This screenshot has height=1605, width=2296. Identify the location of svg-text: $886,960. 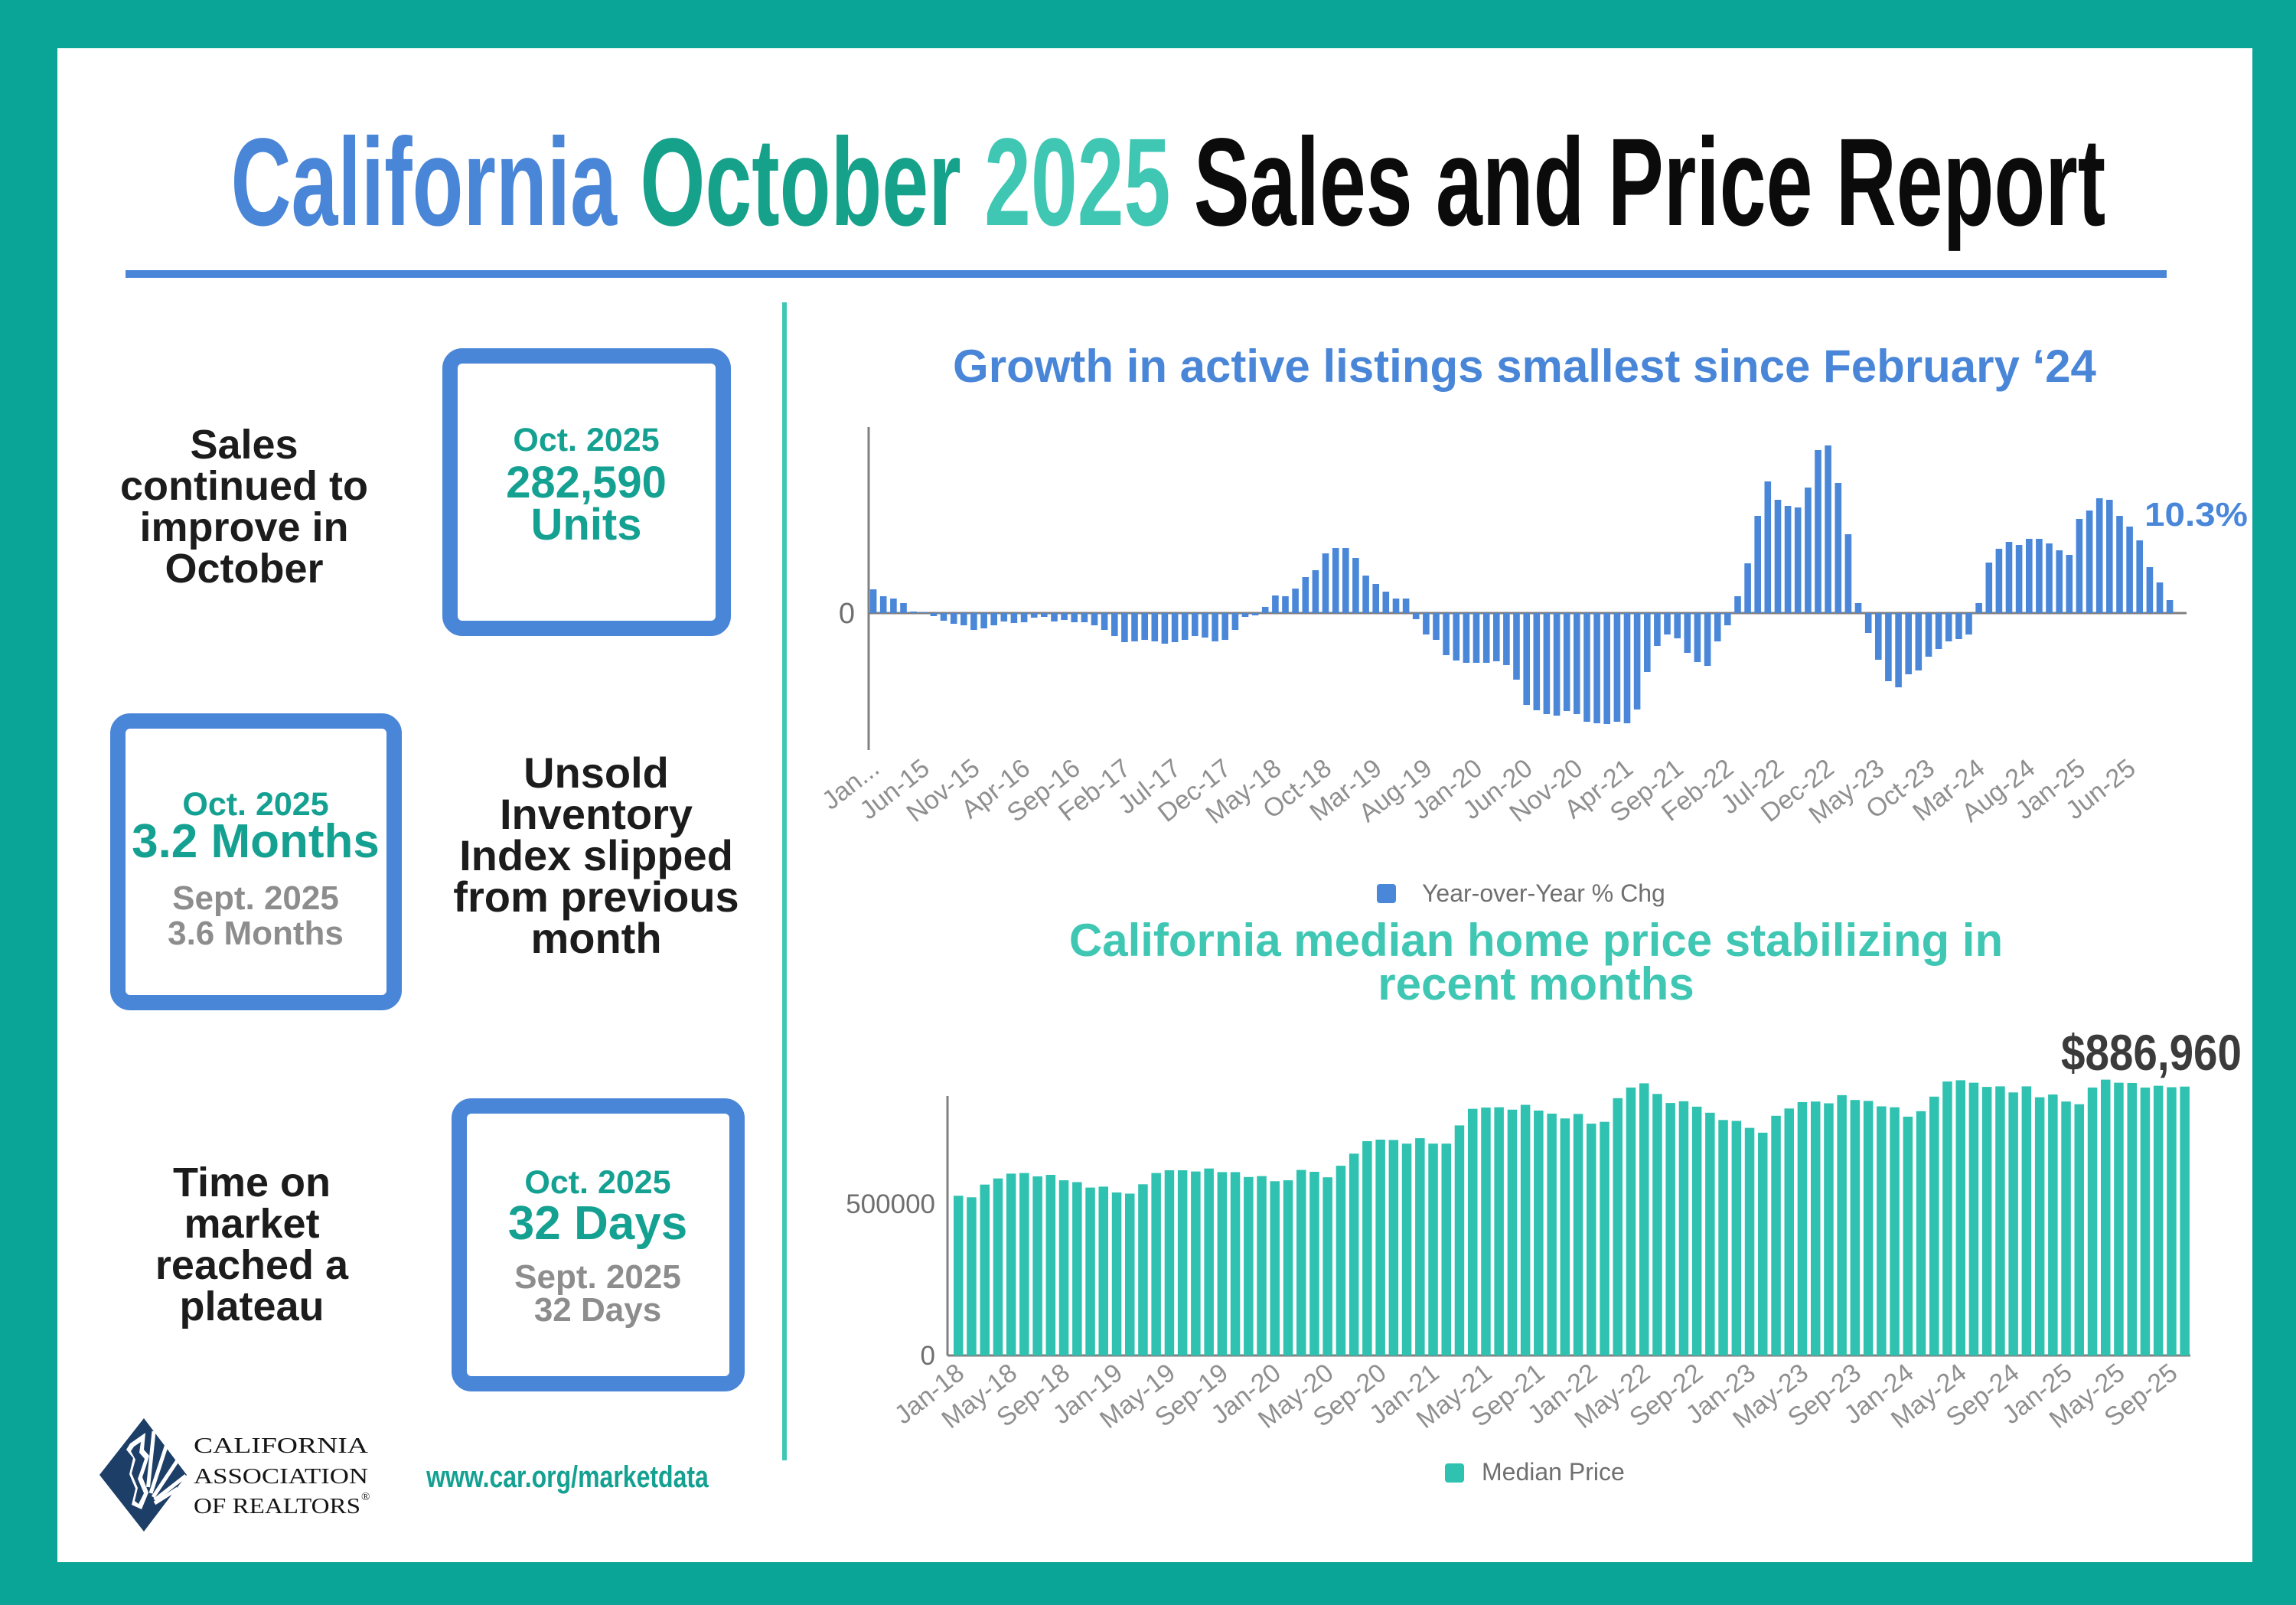
(2151, 1052).